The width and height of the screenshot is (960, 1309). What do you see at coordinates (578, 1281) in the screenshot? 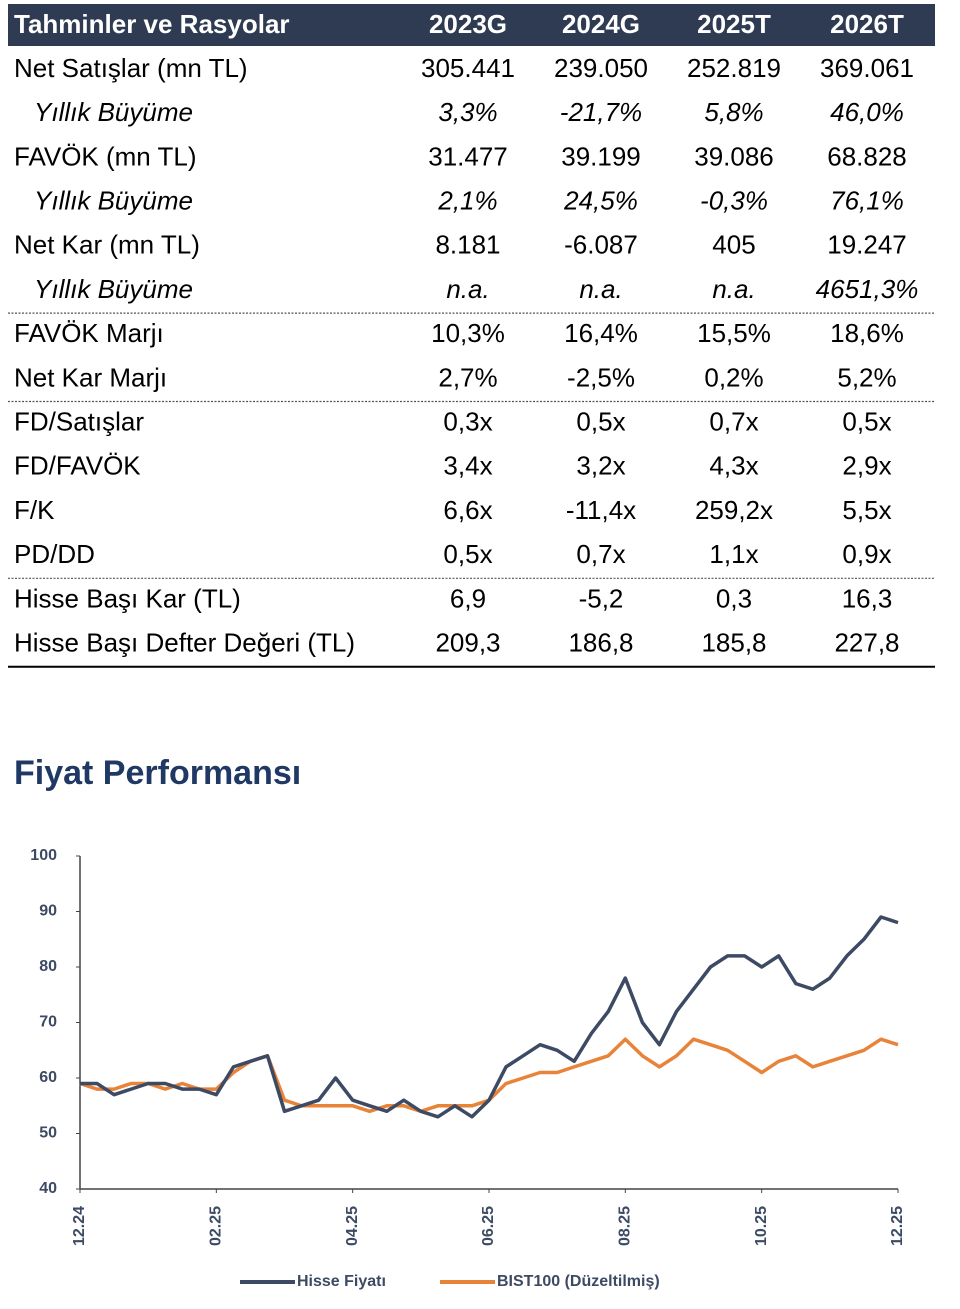
I see `legend-label: BIST100 (Düzeltilmiş)` at bounding box center [578, 1281].